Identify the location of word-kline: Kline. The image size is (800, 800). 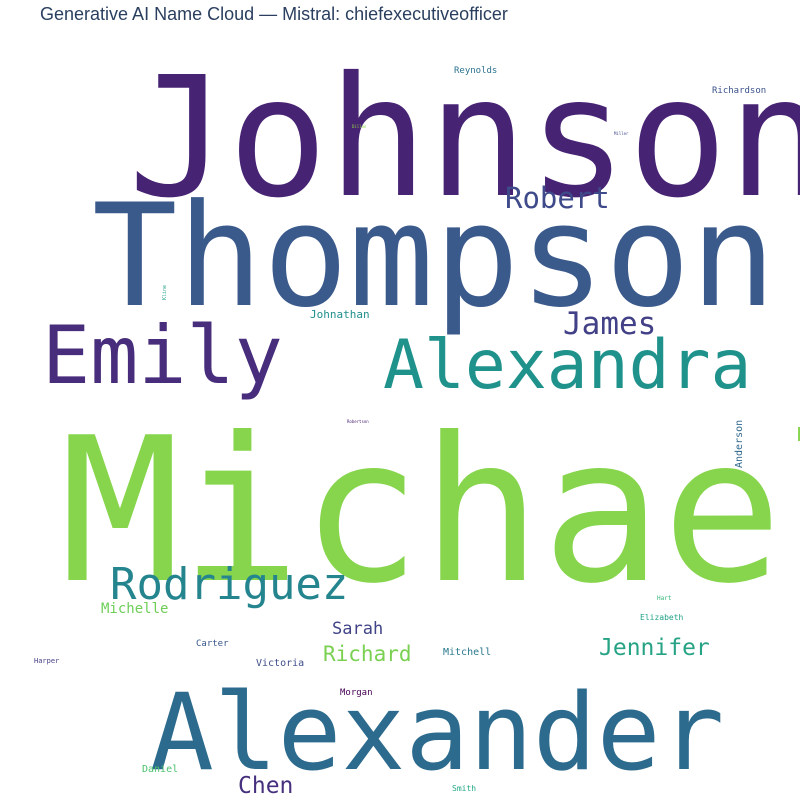
(165, 292).